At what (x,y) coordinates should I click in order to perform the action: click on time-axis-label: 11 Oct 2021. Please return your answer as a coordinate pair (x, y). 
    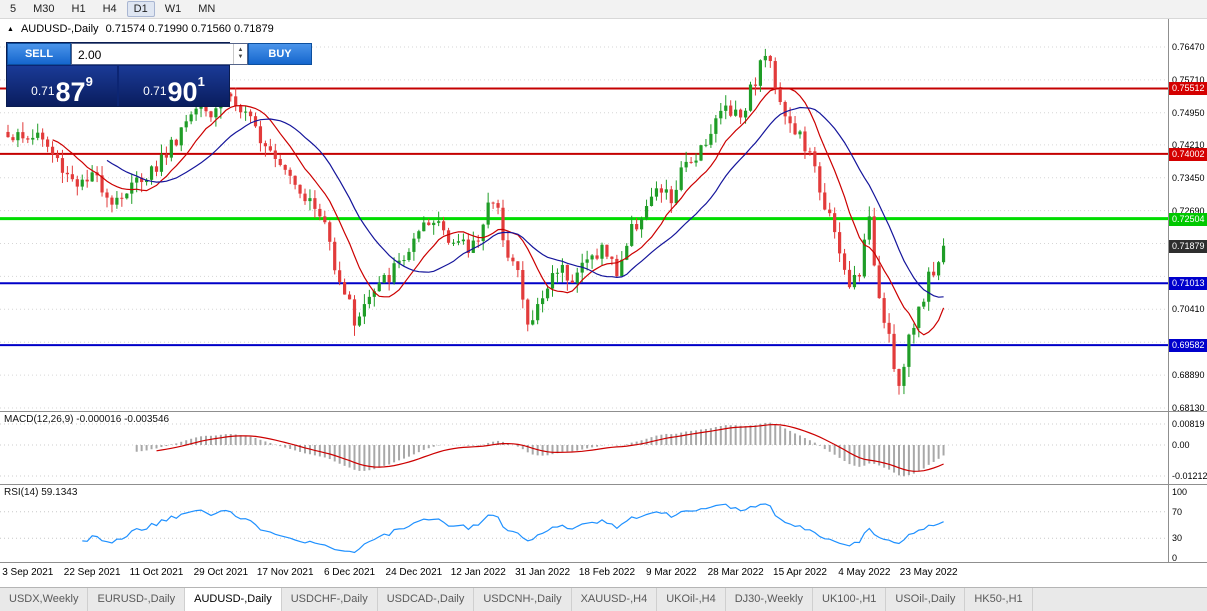
    Looking at the image, I should click on (156, 572).